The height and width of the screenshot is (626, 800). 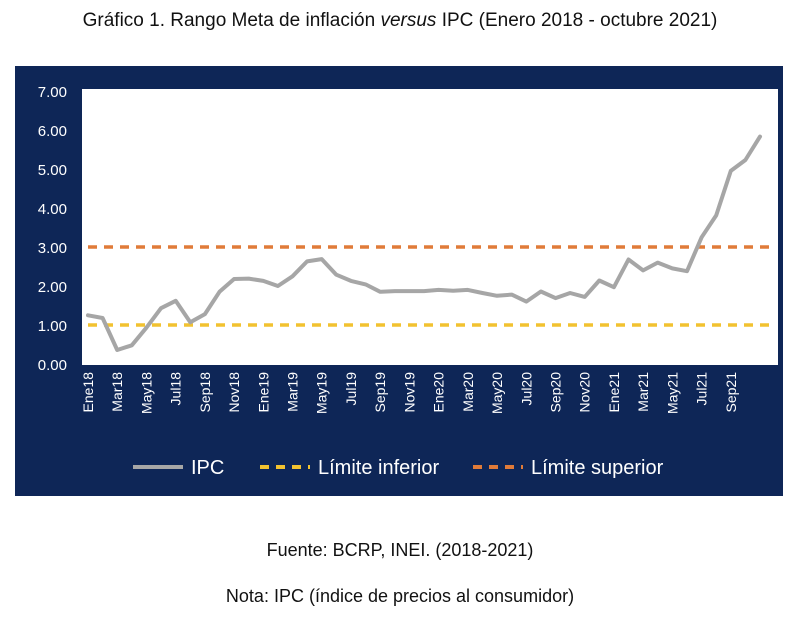 What do you see at coordinates (614, 392) in the screenshot?
I see `x-tick-label: Ene21` at bounding box center [614, 392].